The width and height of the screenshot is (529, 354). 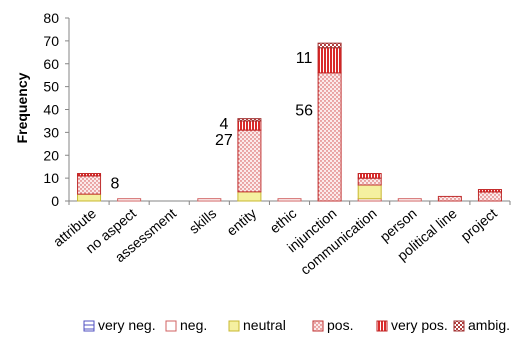 I want to click on y-tick-label: 0, so click(x=55, y=201).